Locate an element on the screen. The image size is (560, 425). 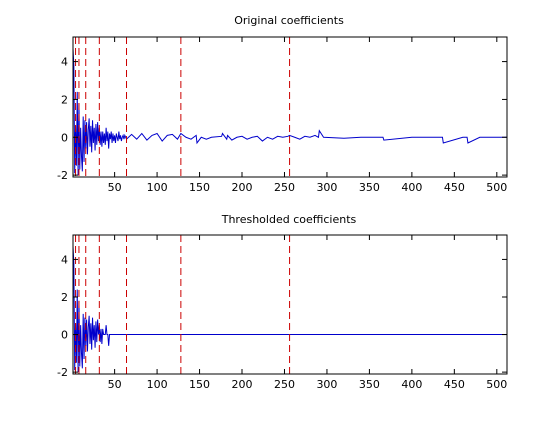
chart-title: Thresholded coefficients is located at coordinates (289, 219).